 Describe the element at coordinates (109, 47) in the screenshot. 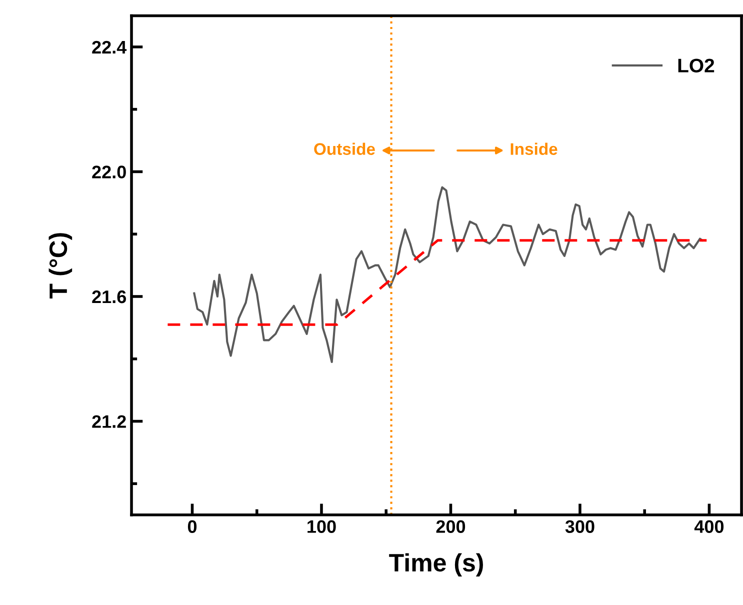

I see `y-tick-label: 22.4` at that location.